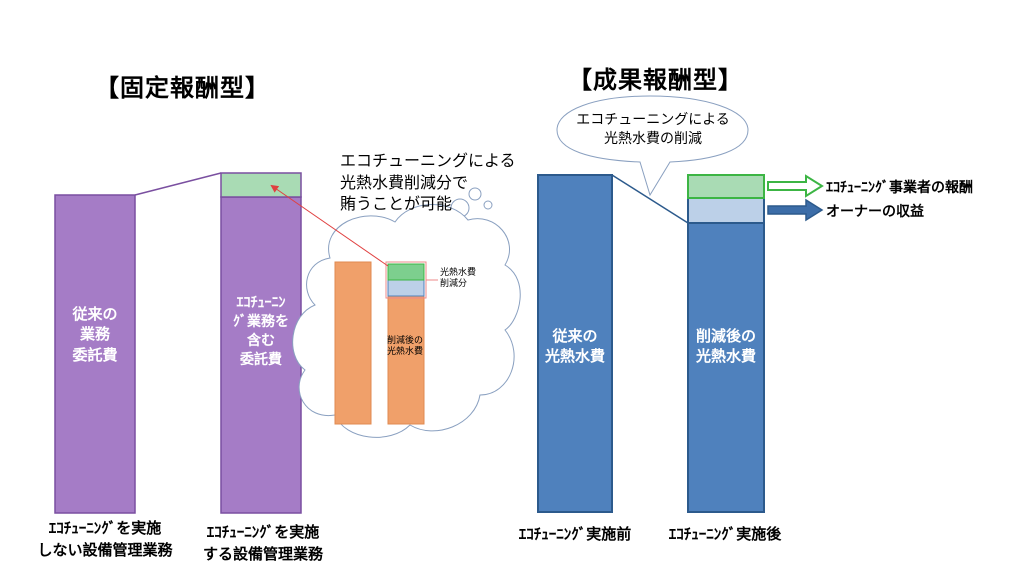  I want to click on arrow-blue-label: オーナーの収益, so click(875, 212).